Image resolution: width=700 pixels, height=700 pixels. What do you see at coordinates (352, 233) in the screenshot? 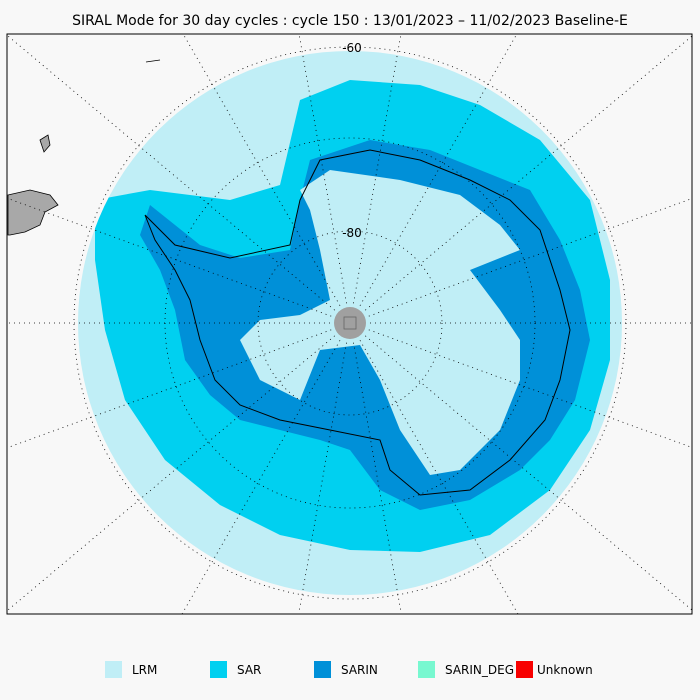
I see `lat-label-80: -80` at bounding box center [352, 233].